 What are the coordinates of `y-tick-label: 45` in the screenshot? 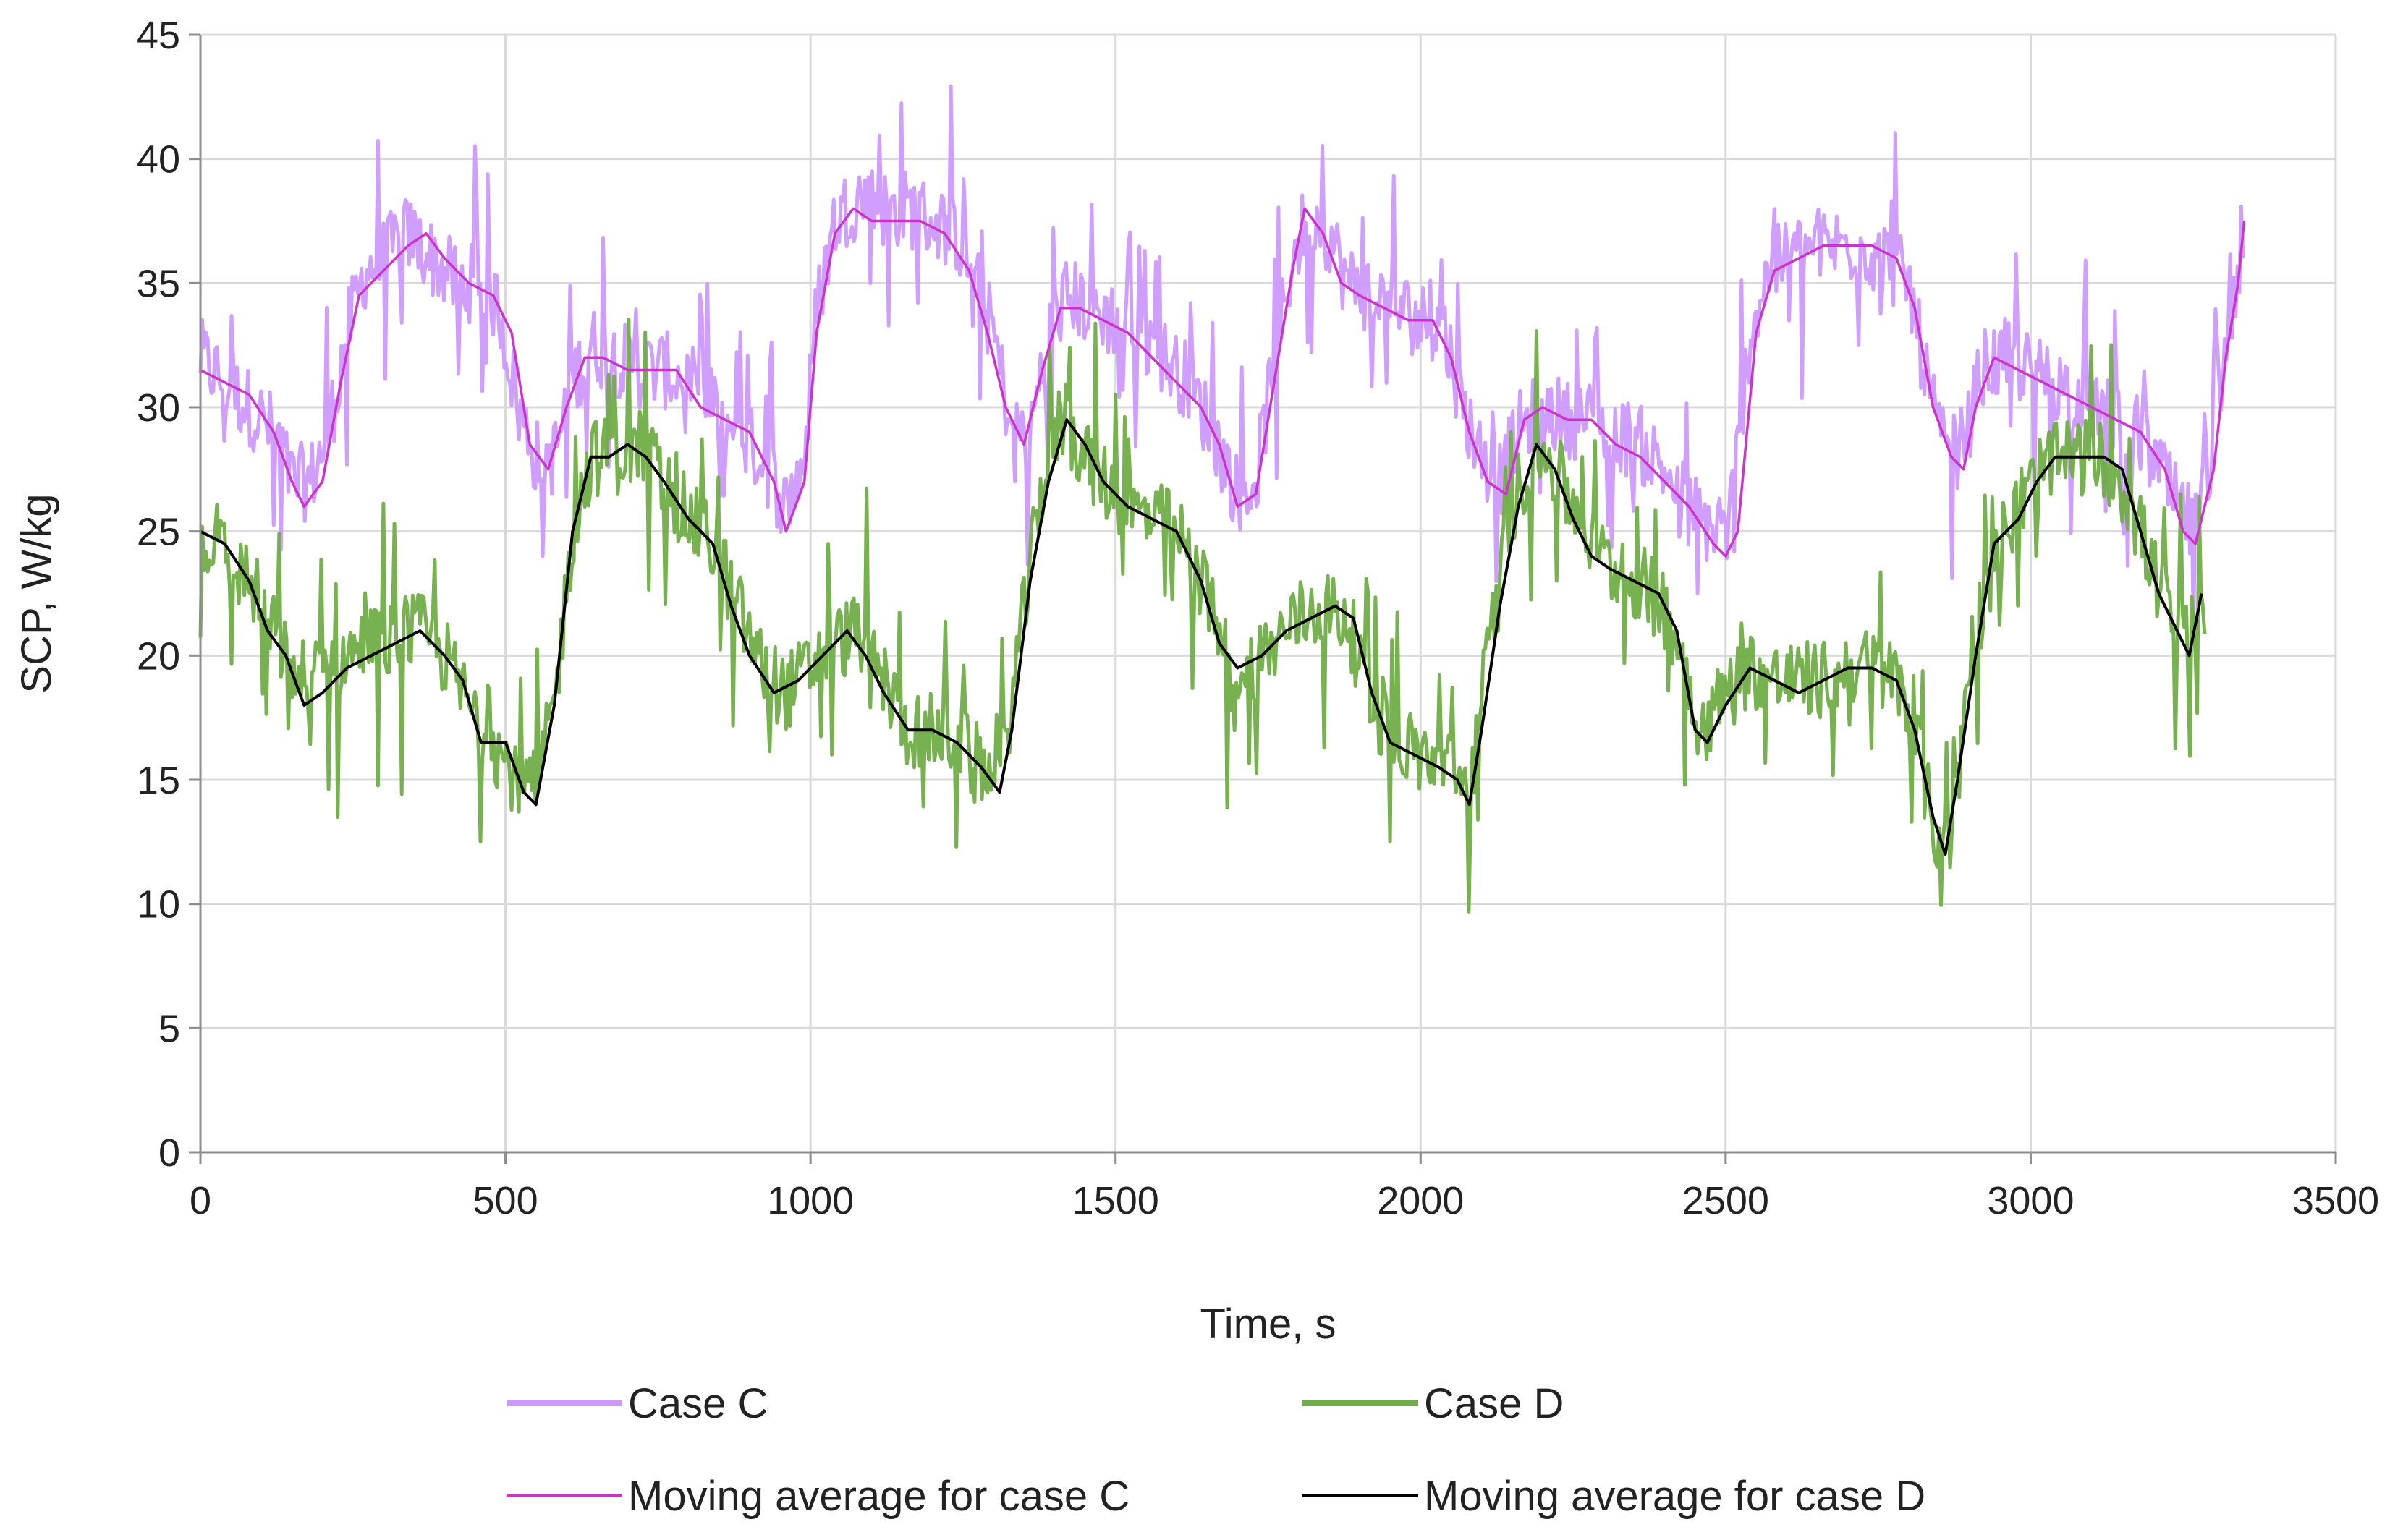 It's located at (158, 35).